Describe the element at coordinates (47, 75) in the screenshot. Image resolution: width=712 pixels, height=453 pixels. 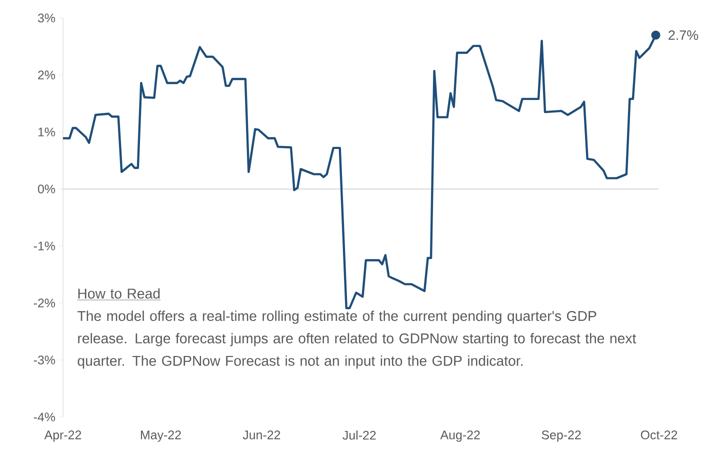
I see `y-tick-label: 2%` at that location.